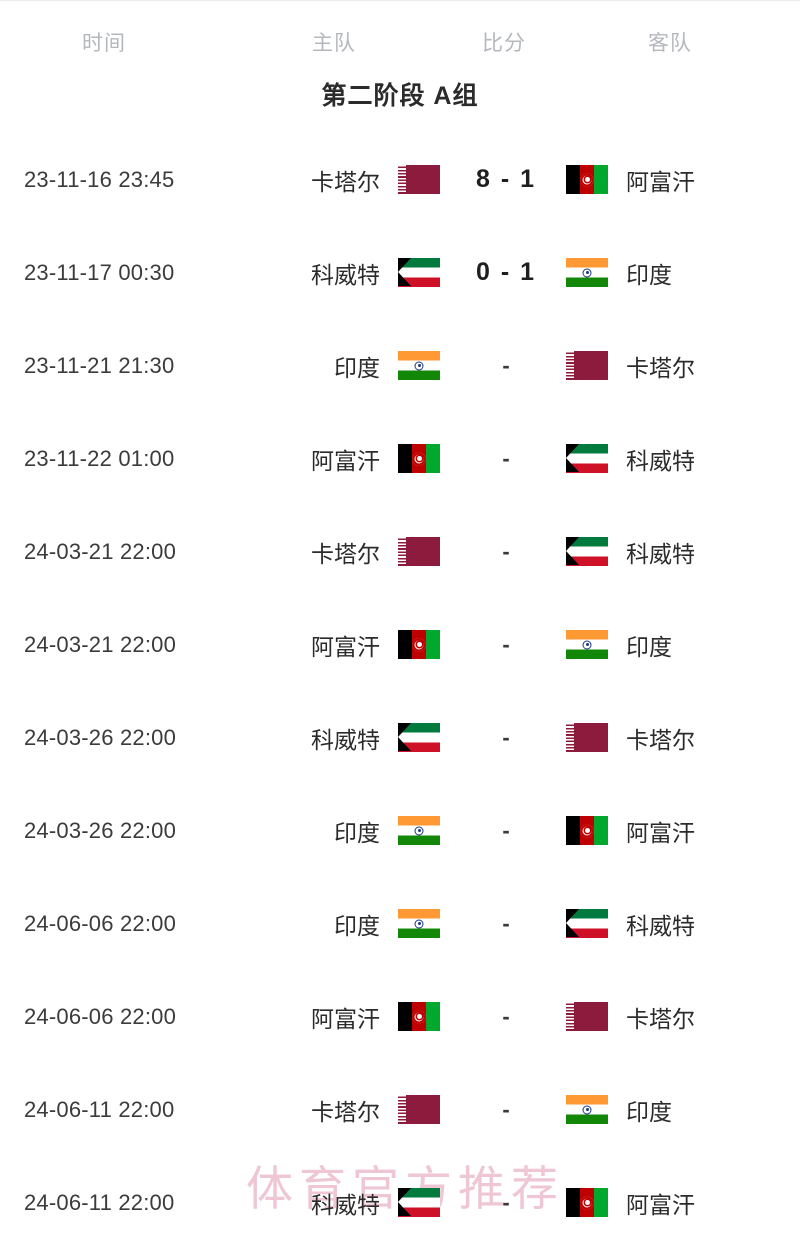  Describe the element at coordinates (670, 43) in the screenshot. I see `column-header-away: 客队` at that location.